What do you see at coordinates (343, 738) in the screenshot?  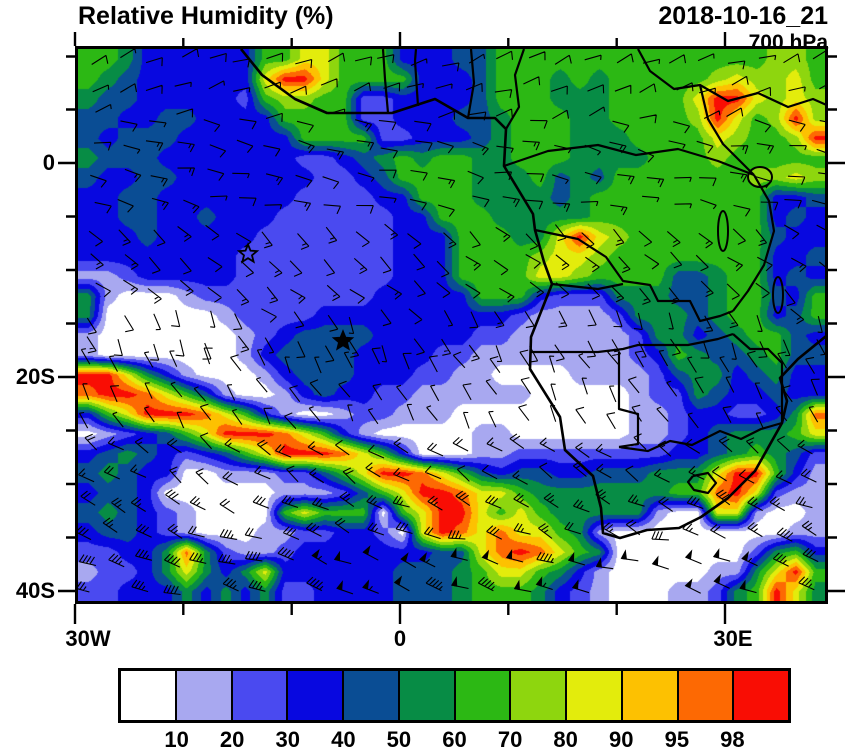 I see `colorbar-tick-label: 40` at bounding box center [343, 738].